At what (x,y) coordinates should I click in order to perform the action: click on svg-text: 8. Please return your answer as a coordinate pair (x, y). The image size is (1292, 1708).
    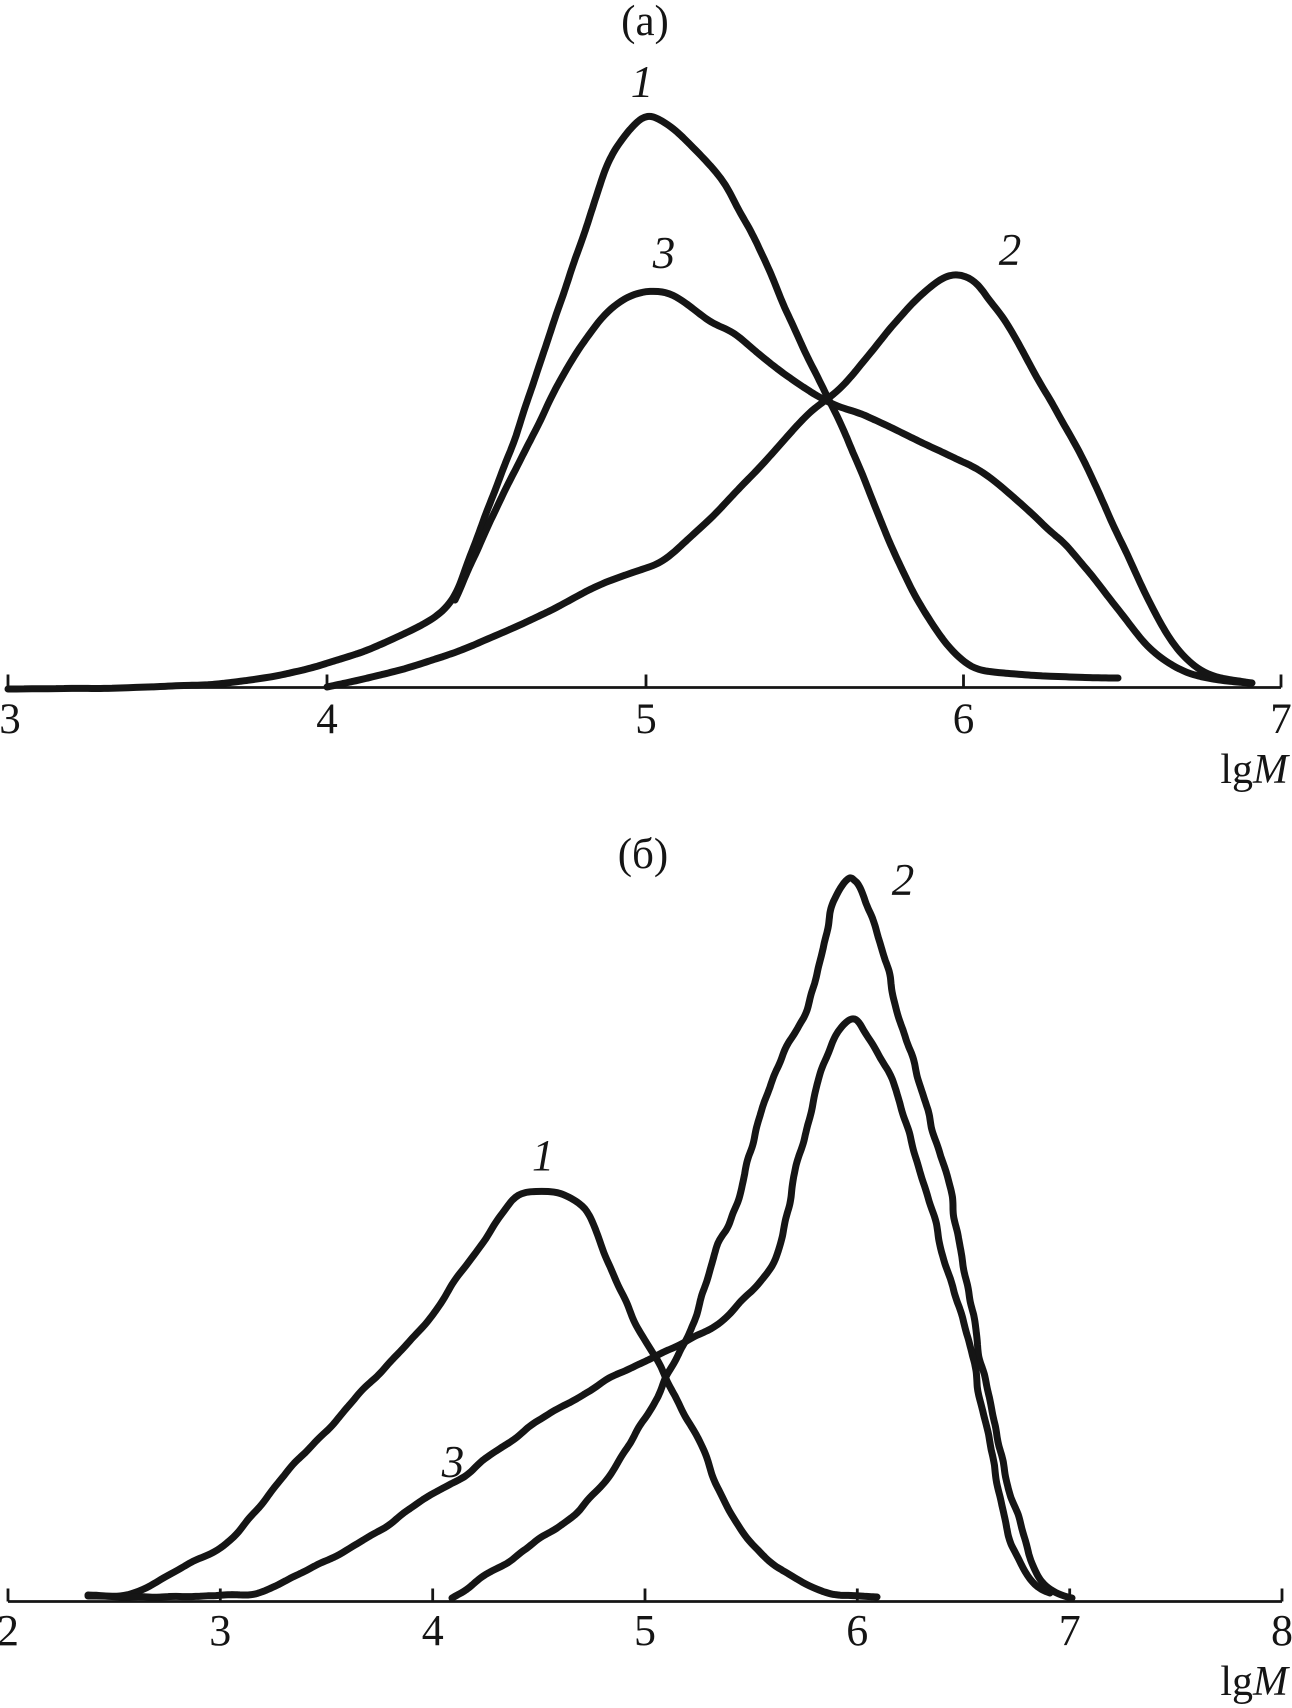
    Looking at the image, I should click on (1281, 1630).